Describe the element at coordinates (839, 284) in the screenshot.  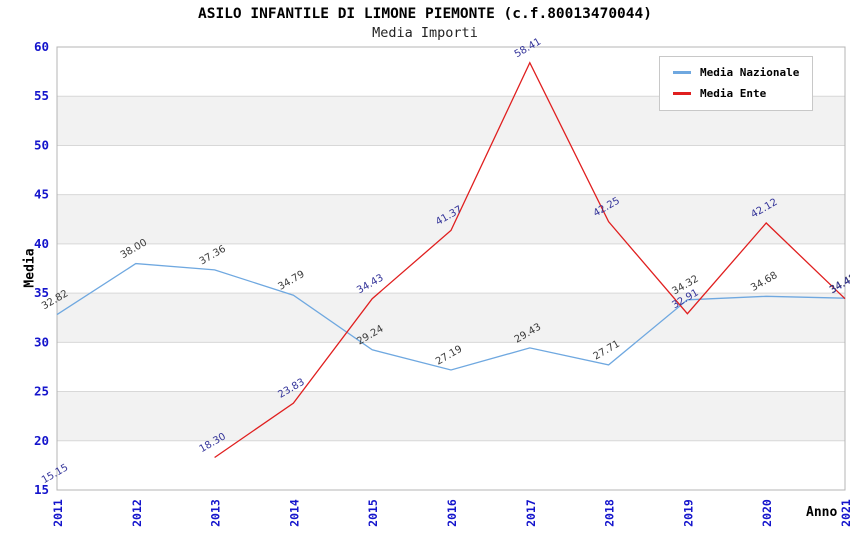
I see `point-label-series-1: 34.43` at that location.